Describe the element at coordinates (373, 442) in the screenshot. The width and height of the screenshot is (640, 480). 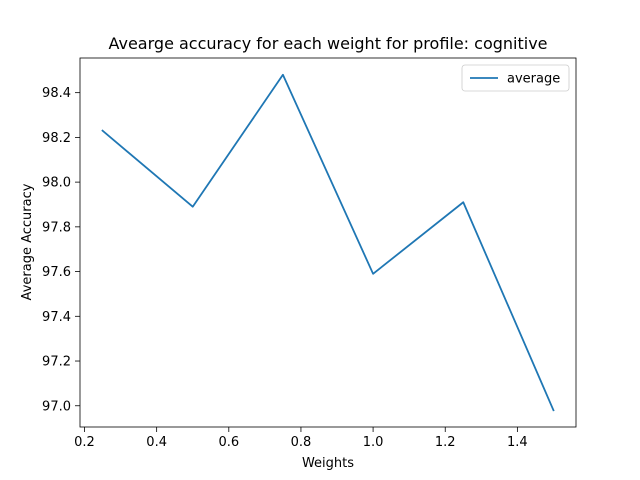
I see `x-tick-label: 1.0` at that location.